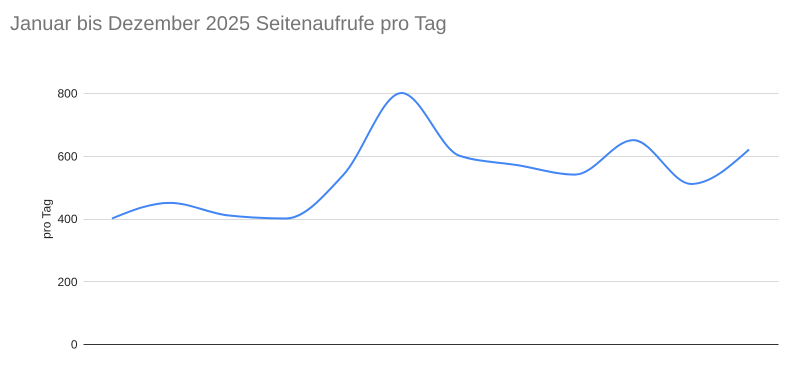 The width and height of the screenshot is (800, 369). What do you see at coordinates (228, 24) in the screenshot?
I see `chart-title: Januar bis Dezember 2025 Seitenaufrufe pro Tag` at bounding box center [228, 24].